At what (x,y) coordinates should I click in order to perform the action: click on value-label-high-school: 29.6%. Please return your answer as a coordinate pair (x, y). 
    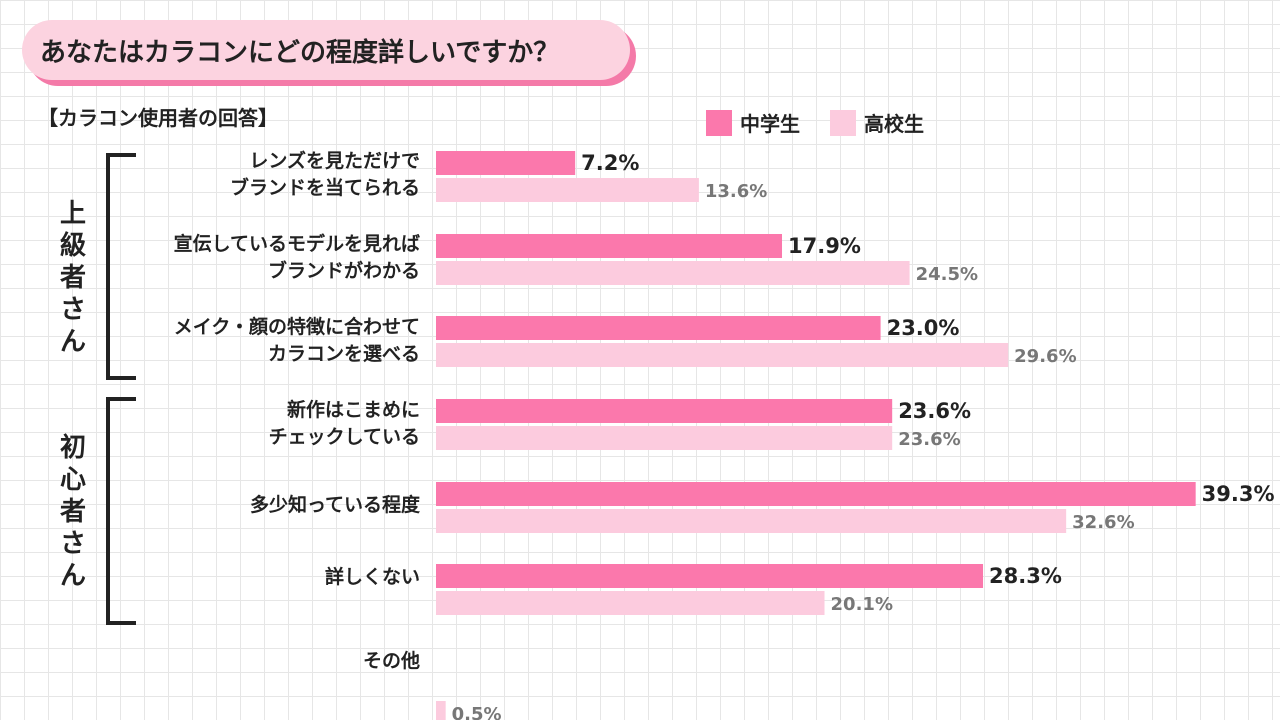
    Looking at the image, I should click on (1045, 356).